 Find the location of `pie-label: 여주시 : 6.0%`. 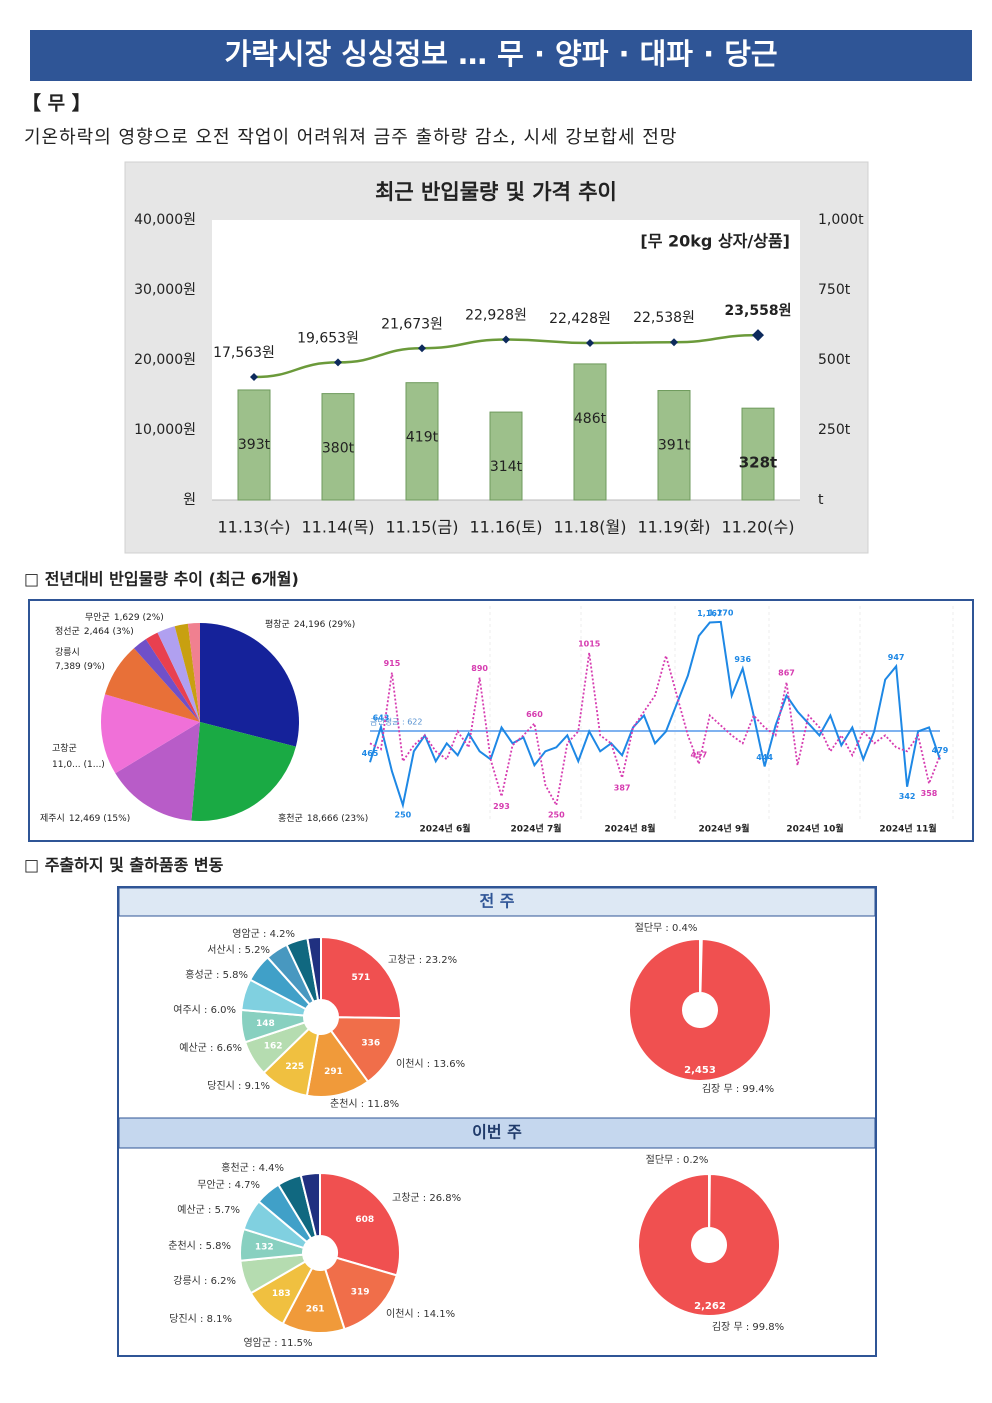

pie-label: 여주시 : 6.0% is located at coordinates (204, 1010).